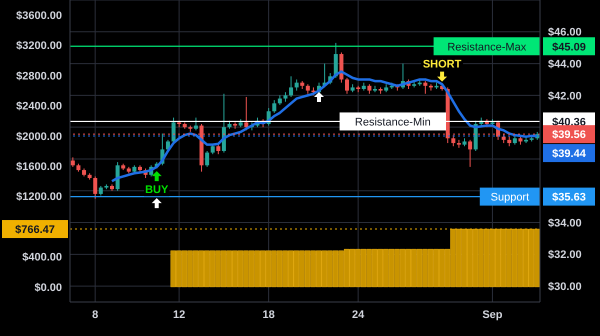  Describe the element at coordinates (569, 154) in the screenshot. I see `text: $39.44` at that location.